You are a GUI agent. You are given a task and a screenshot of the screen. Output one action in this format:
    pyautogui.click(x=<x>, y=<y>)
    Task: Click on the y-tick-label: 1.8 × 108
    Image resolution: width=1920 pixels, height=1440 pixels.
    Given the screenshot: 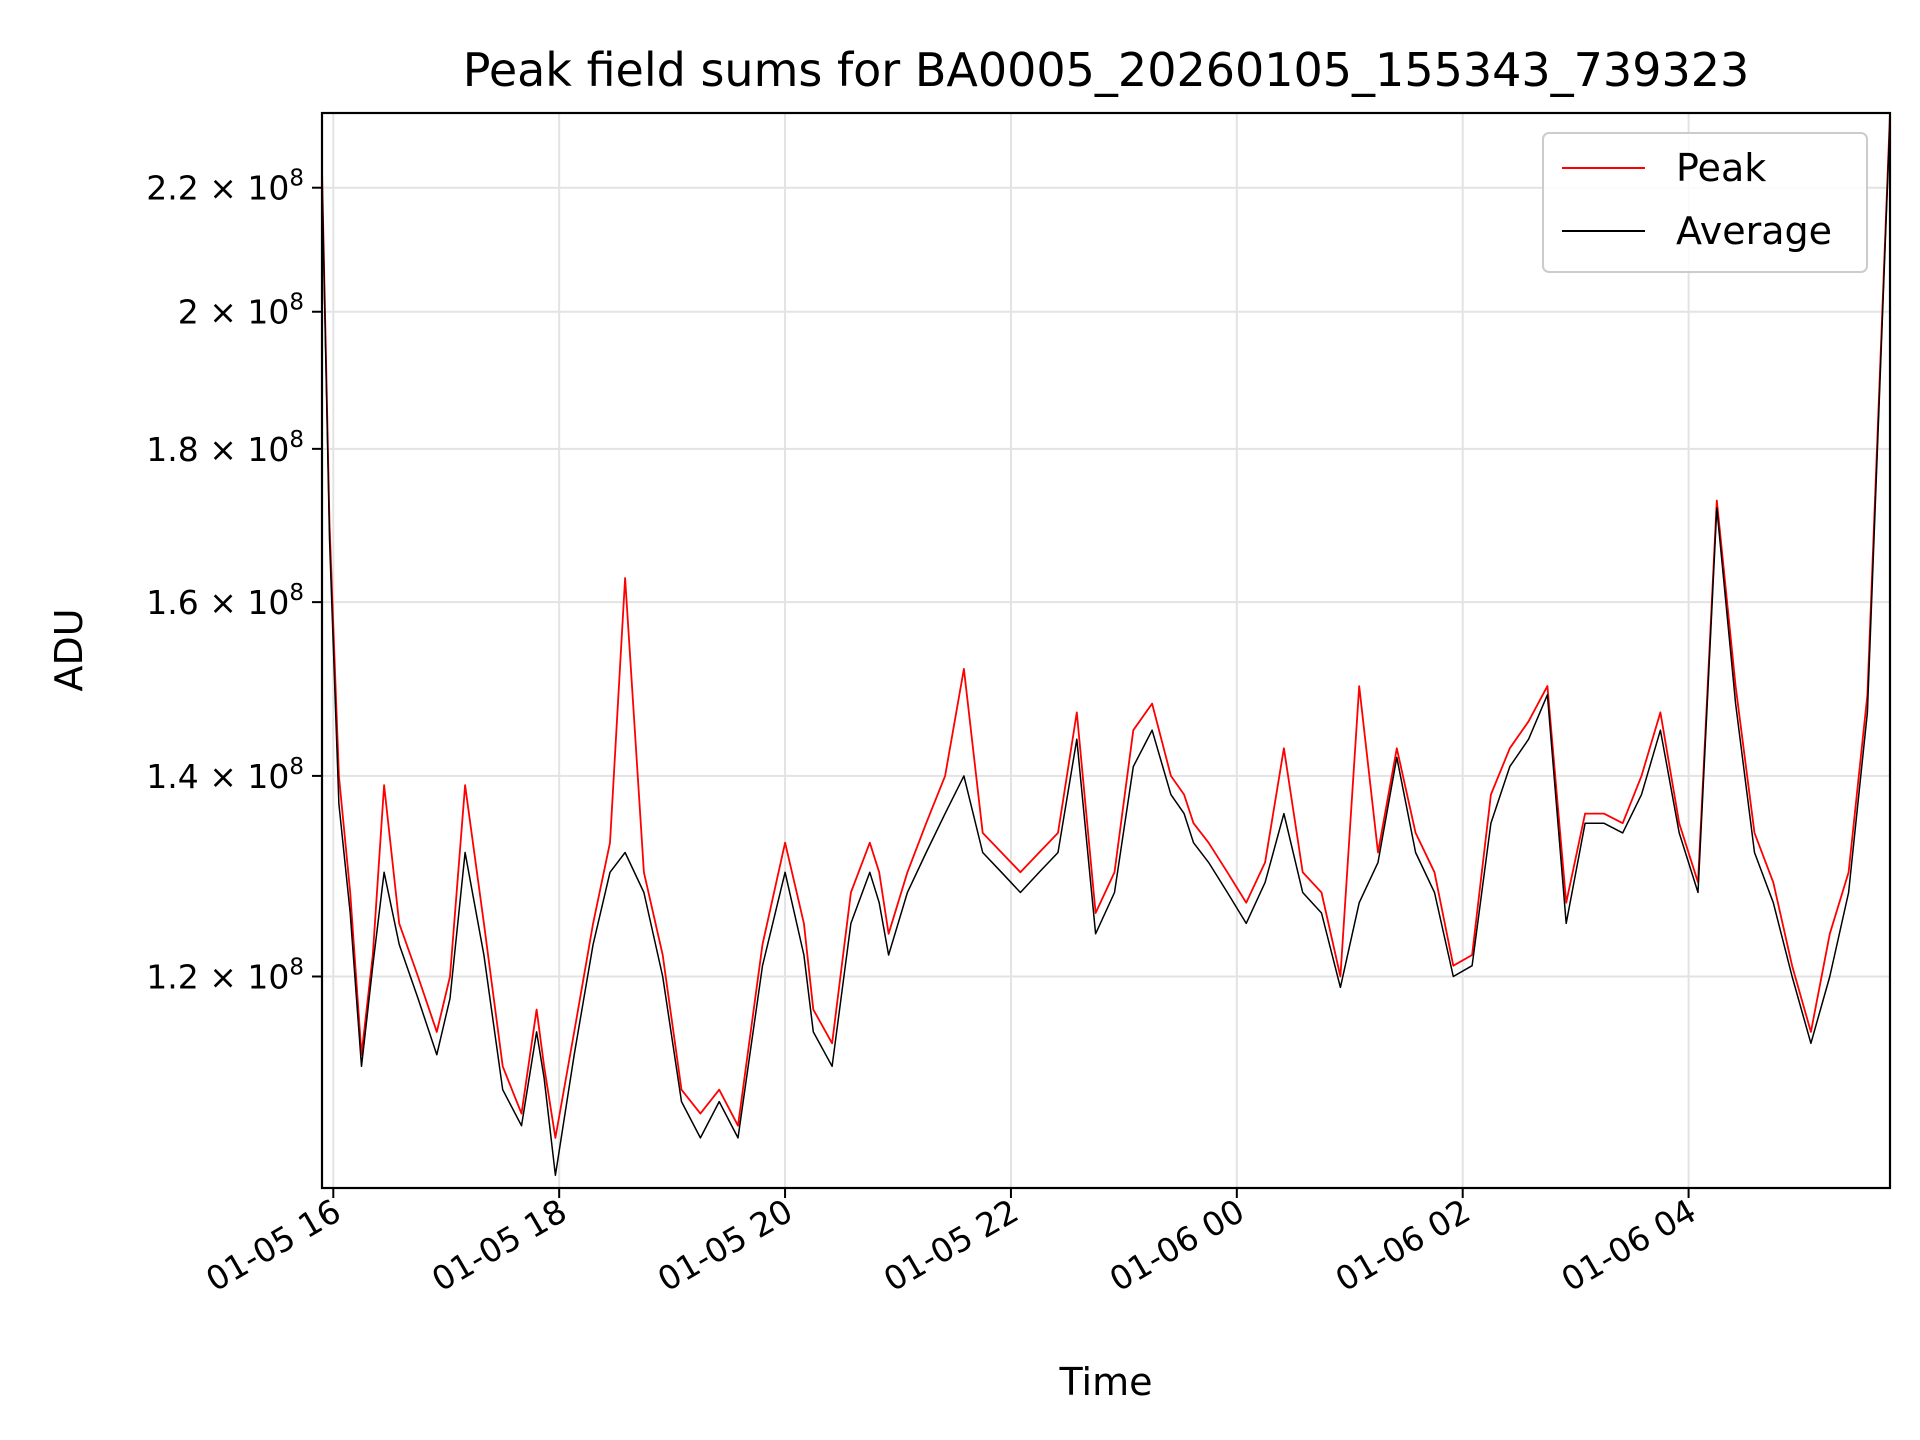 What is the action you would take?
    pyautogui.click(x=225, y=448)
    